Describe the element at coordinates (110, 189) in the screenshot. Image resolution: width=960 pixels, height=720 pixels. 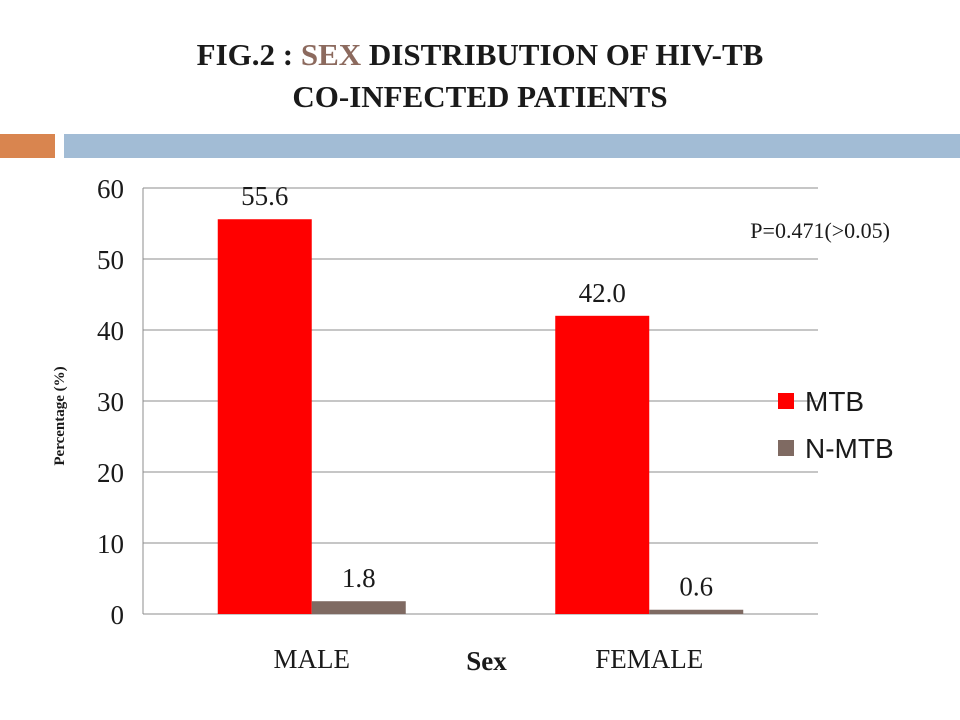
I see `y-tick-label-60: 60` at that location.